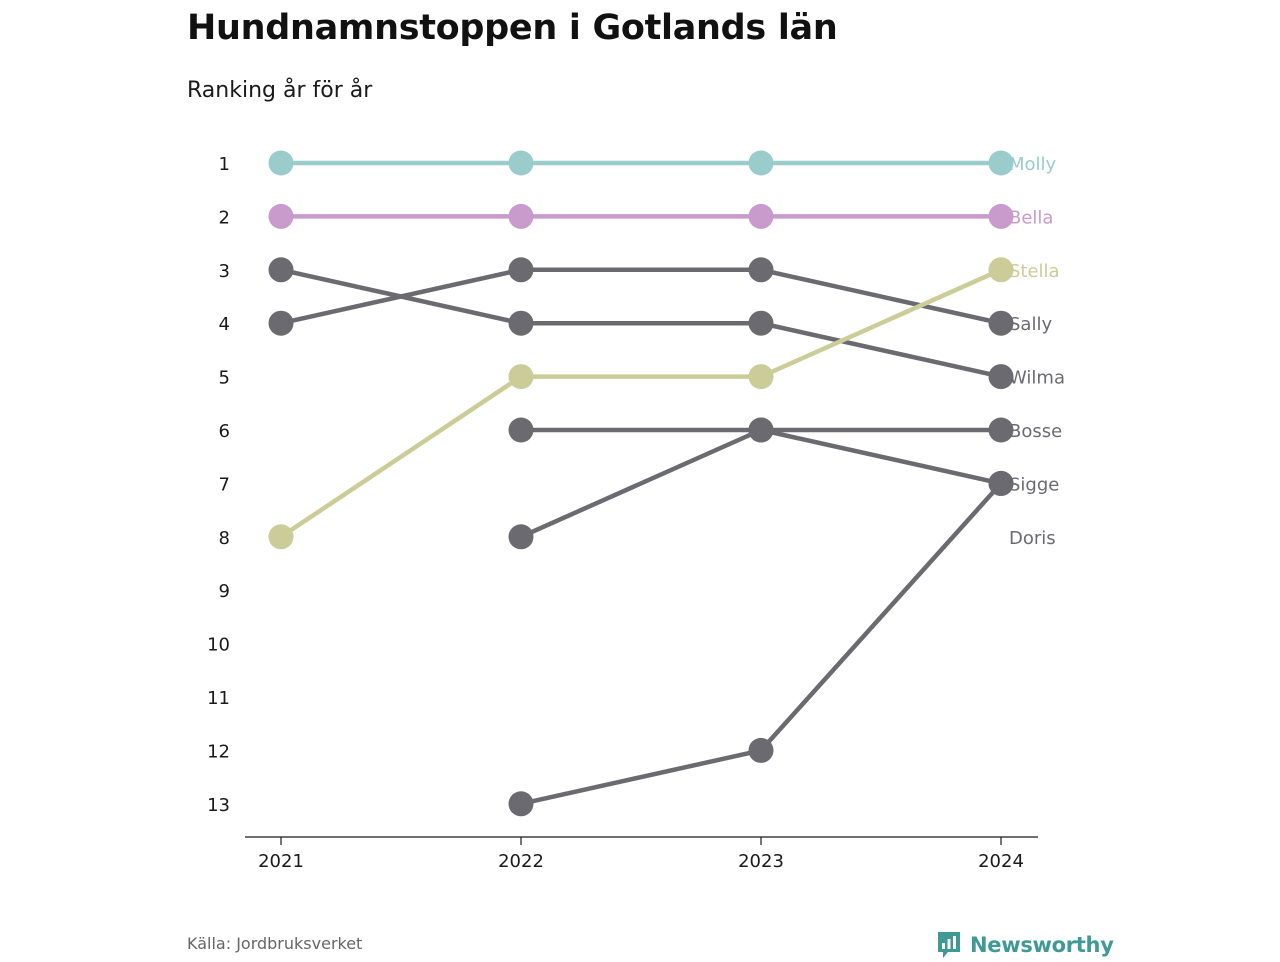  Describe the element at coordinates (1034, 271) in the screenshot. I see `series-label-stella: Stella` at that location.